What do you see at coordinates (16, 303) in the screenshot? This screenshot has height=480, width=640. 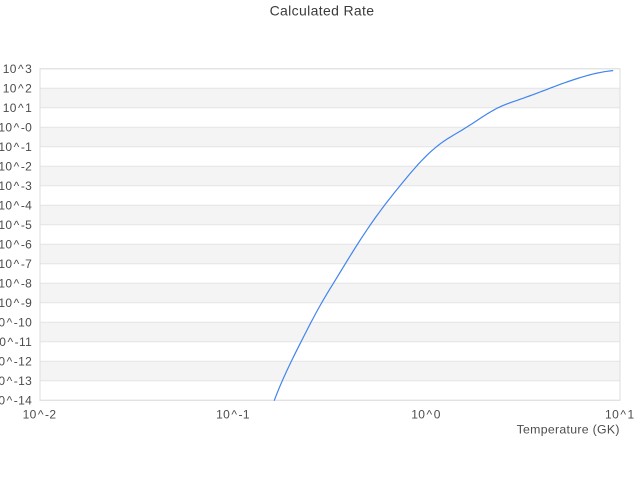 I see `svg-text: 10^-9` at bounding box center [16, 303].